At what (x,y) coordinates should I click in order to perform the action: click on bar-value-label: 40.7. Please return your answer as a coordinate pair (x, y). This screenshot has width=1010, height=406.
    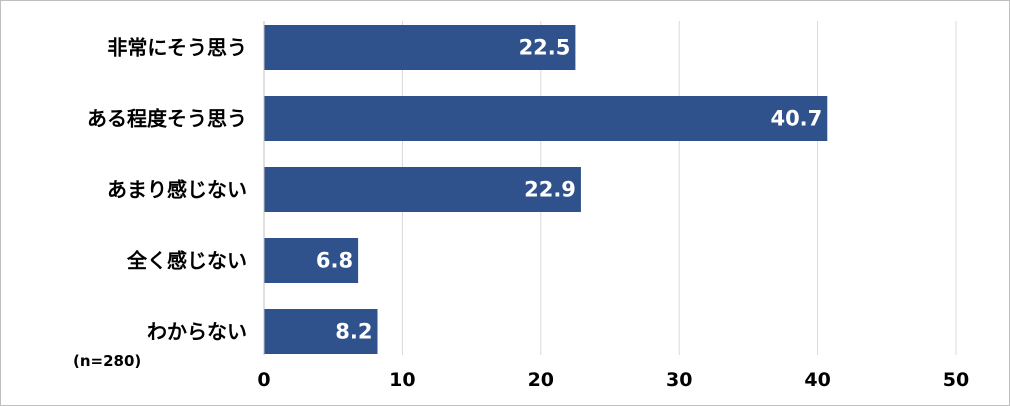
    Looking at the image, I should click on (796, 119).